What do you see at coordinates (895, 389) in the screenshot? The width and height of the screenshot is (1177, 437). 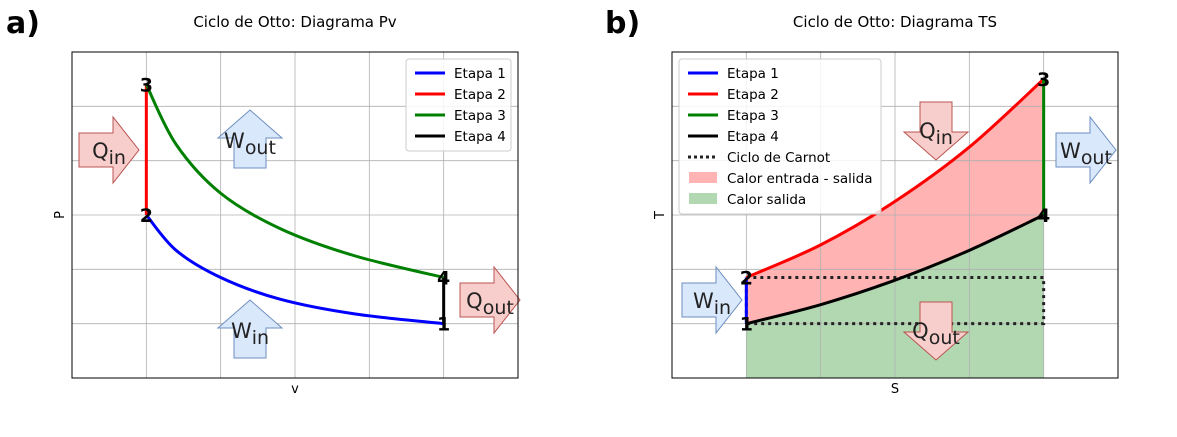 I see `x-axis-label: S` at bounding box center [895, 389].